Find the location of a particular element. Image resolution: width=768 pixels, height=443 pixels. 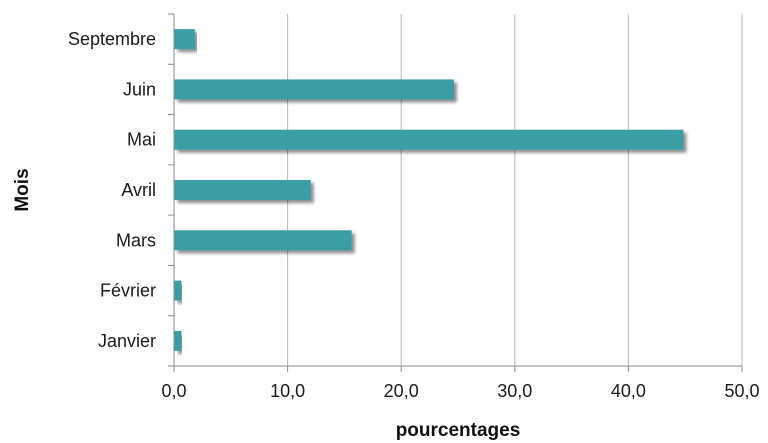

y-tick-label: Septembre is located at coordinates (112, 39).